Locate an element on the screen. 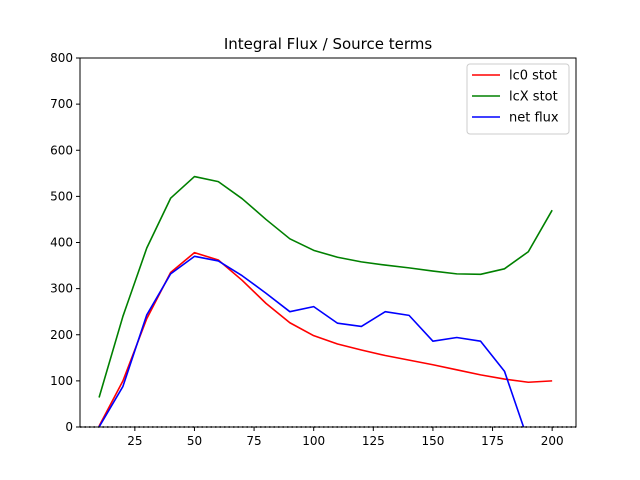 This screenshot has width=640, height=480. x-tick-label: 75 is located at coordinates (253, 441).